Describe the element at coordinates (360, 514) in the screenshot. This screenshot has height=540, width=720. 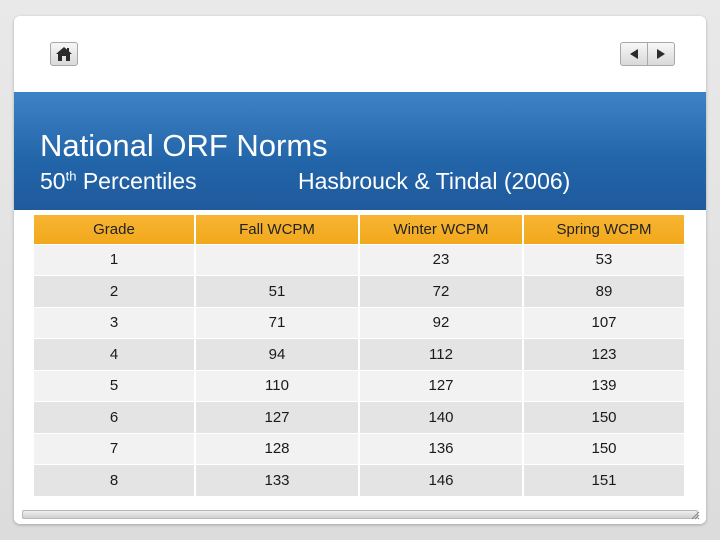
I see `bottom-scrollbar` at that location.